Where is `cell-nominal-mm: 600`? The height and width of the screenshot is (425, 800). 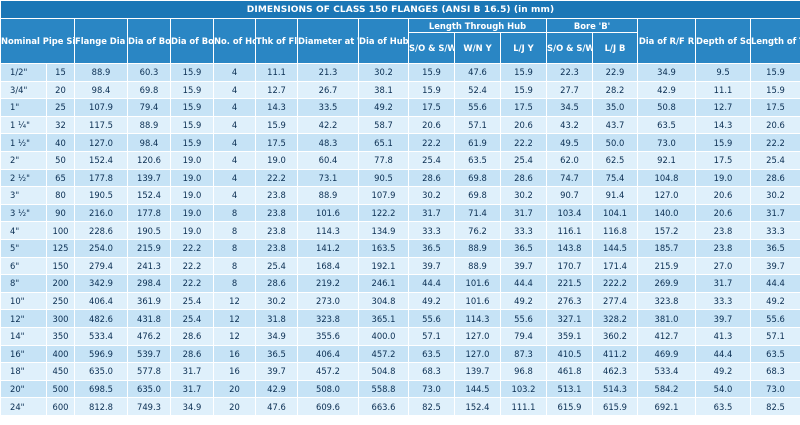
cell-nominal-mm: 600 is located at coordinates (60, 406).